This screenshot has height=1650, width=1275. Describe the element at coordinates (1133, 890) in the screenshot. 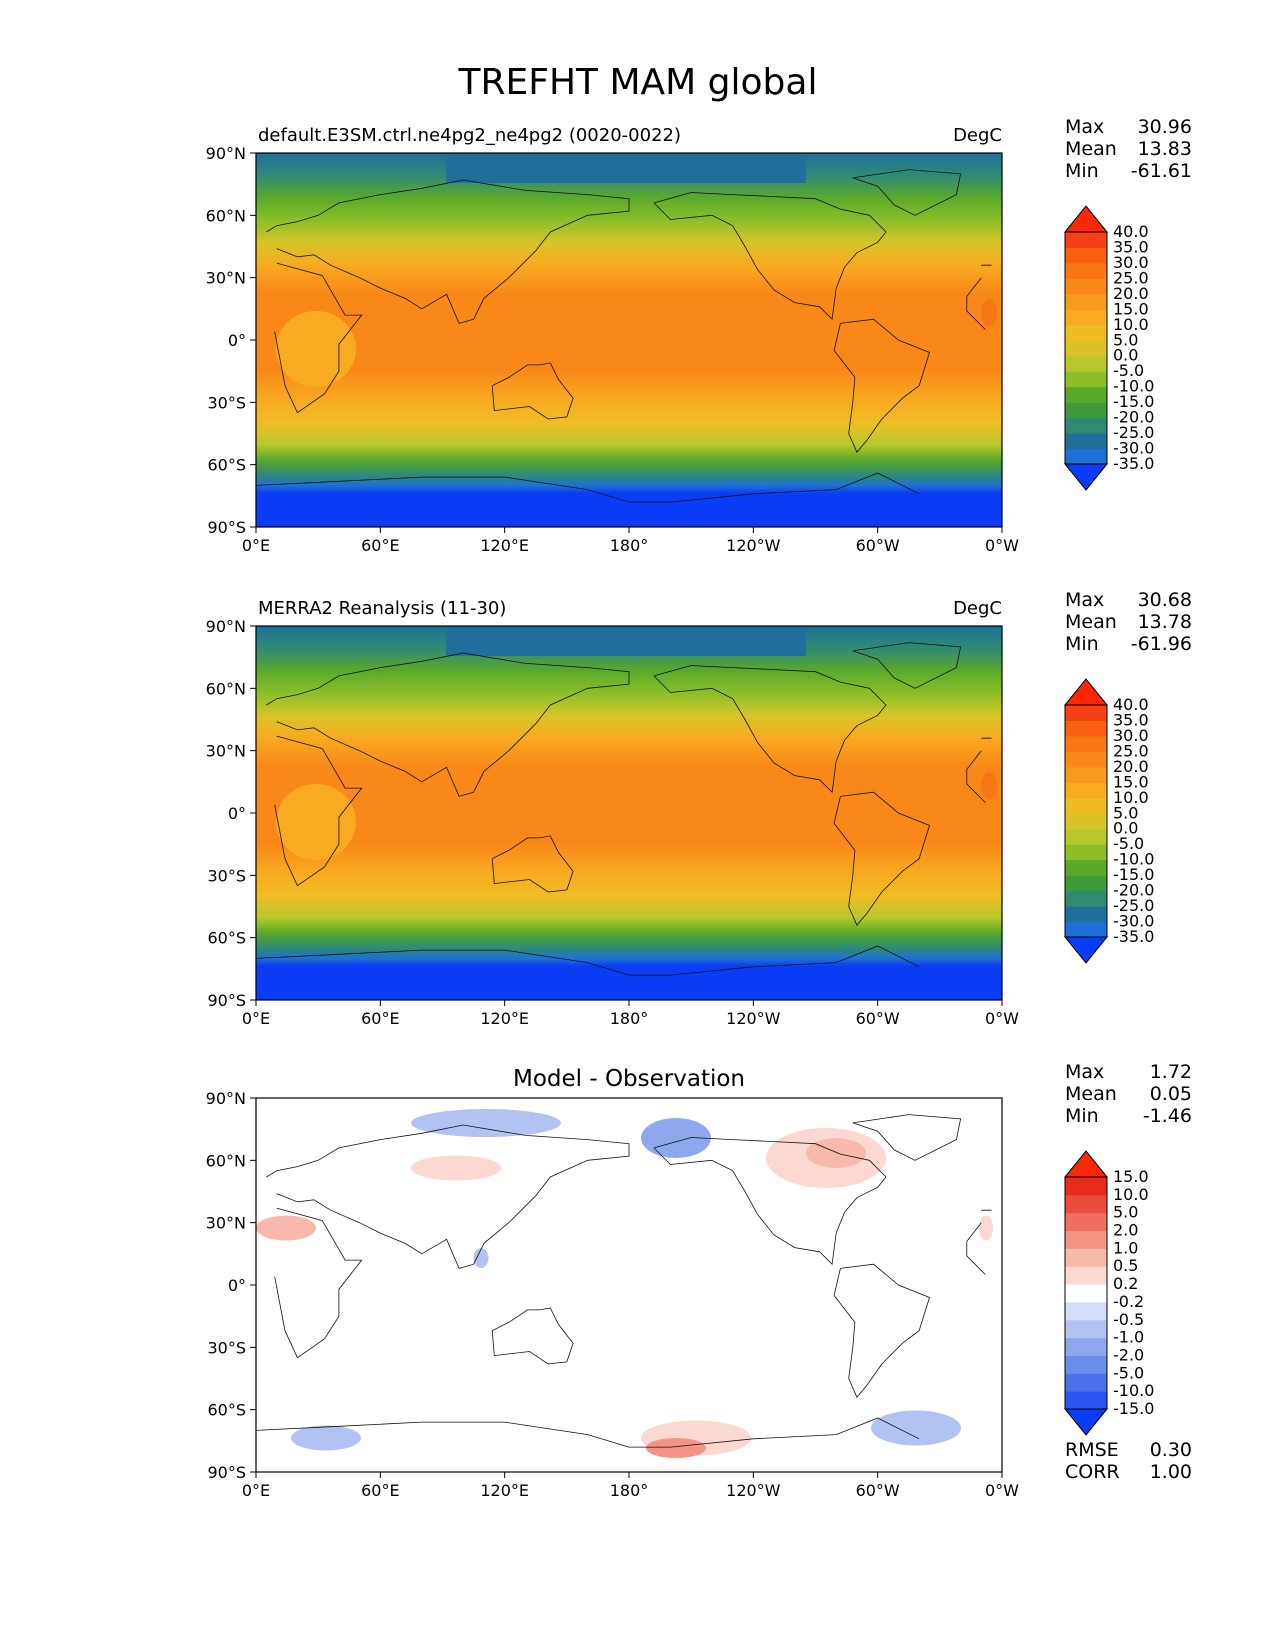

I see `colorbar-tick-label: -20.0` at that location.